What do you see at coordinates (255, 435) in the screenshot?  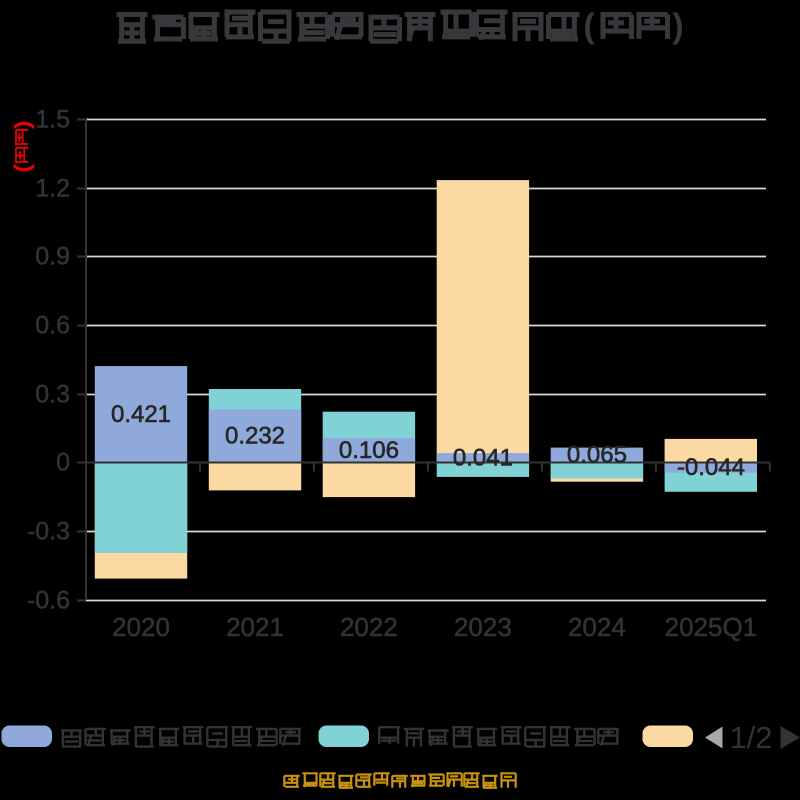 I see `svg-text: 0.232` at bounding box center [255, 435].